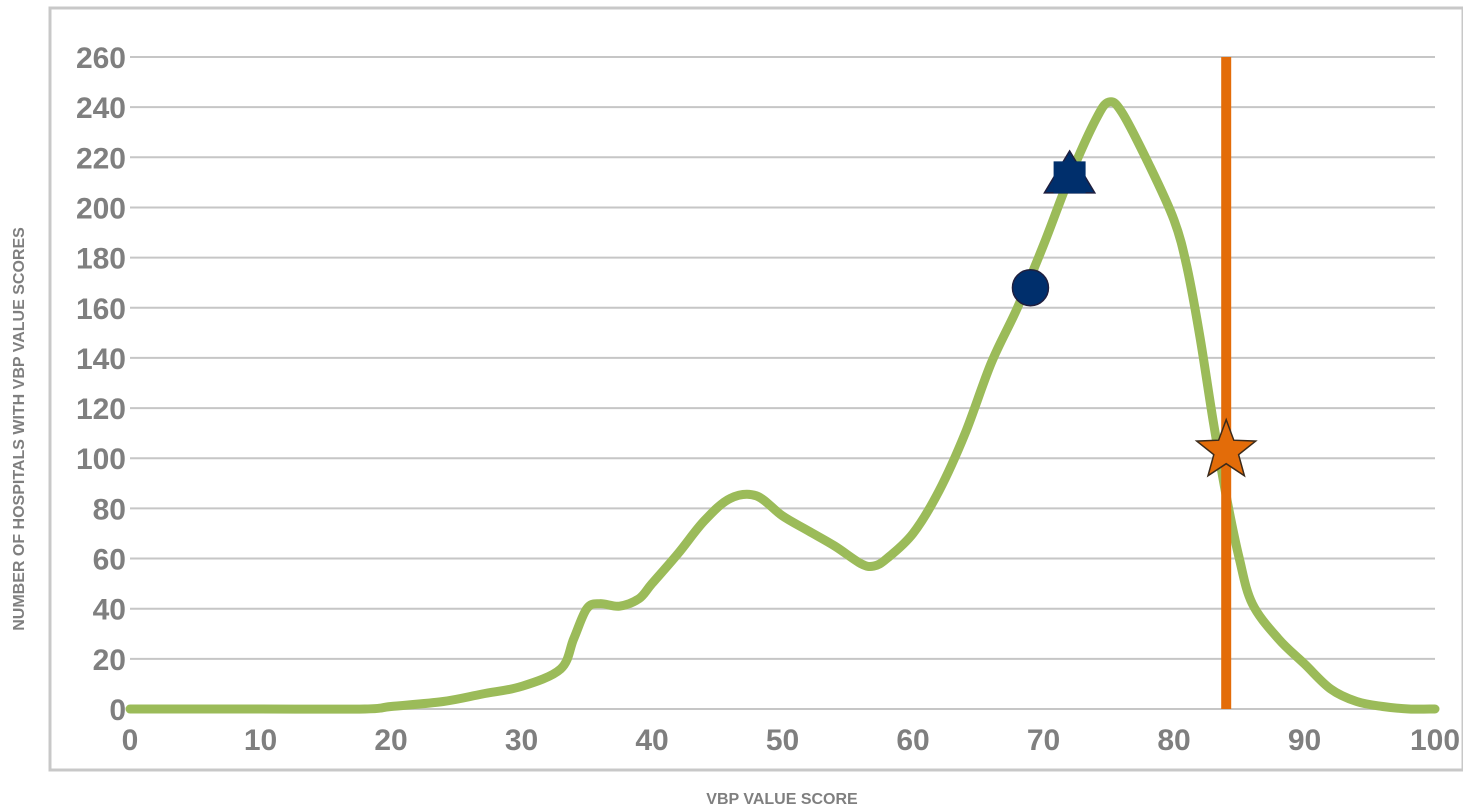  What do you see at coordinates (101, 309) in the screenshot?
I see `y-tick-label: 160` at bounding box center [101, 309].